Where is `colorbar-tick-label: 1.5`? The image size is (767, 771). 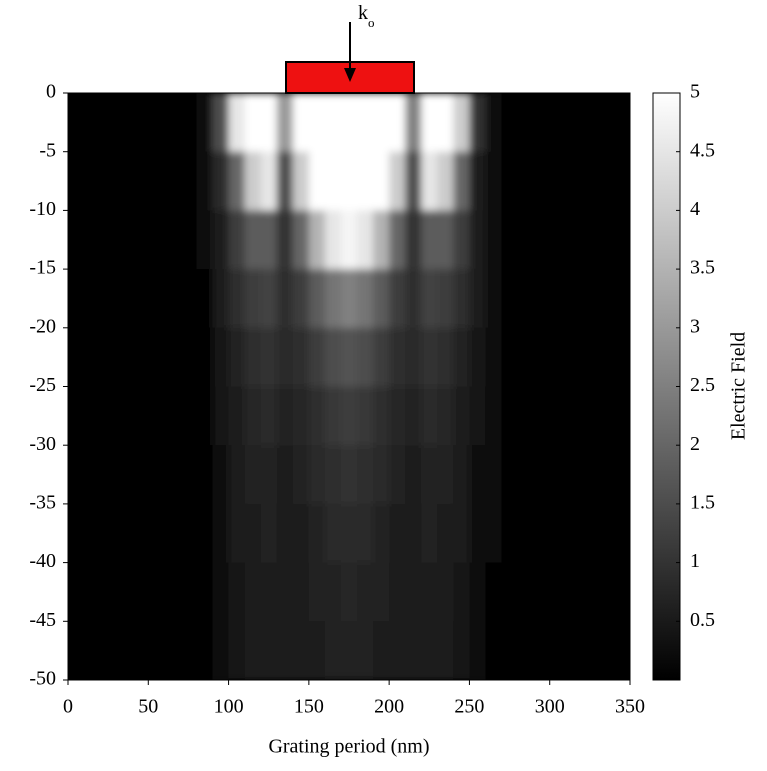 colorbar-tick-label: 1.5 is located at coordinates (702, 502).